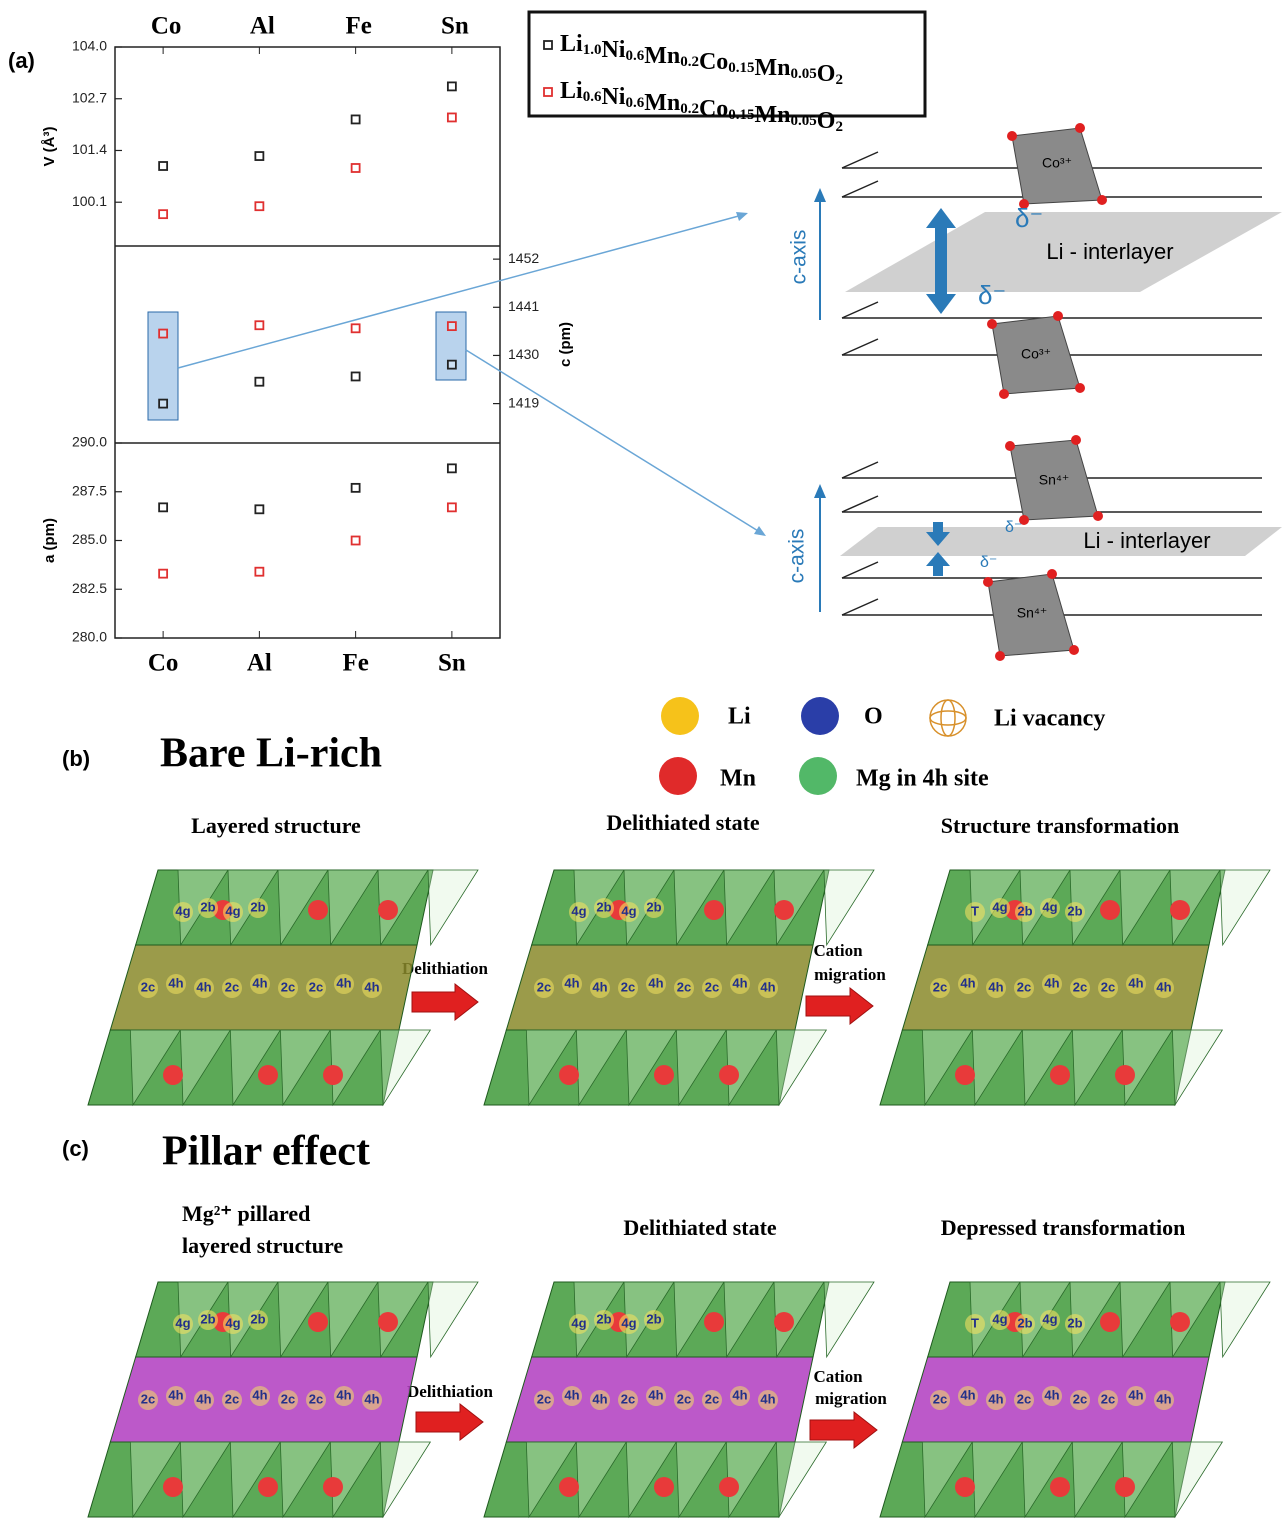 This screenshot has width=1282, height=1526. Describe the element at coordinates (975, 1322) in the screenshot. I see `site-label: T` at that location.